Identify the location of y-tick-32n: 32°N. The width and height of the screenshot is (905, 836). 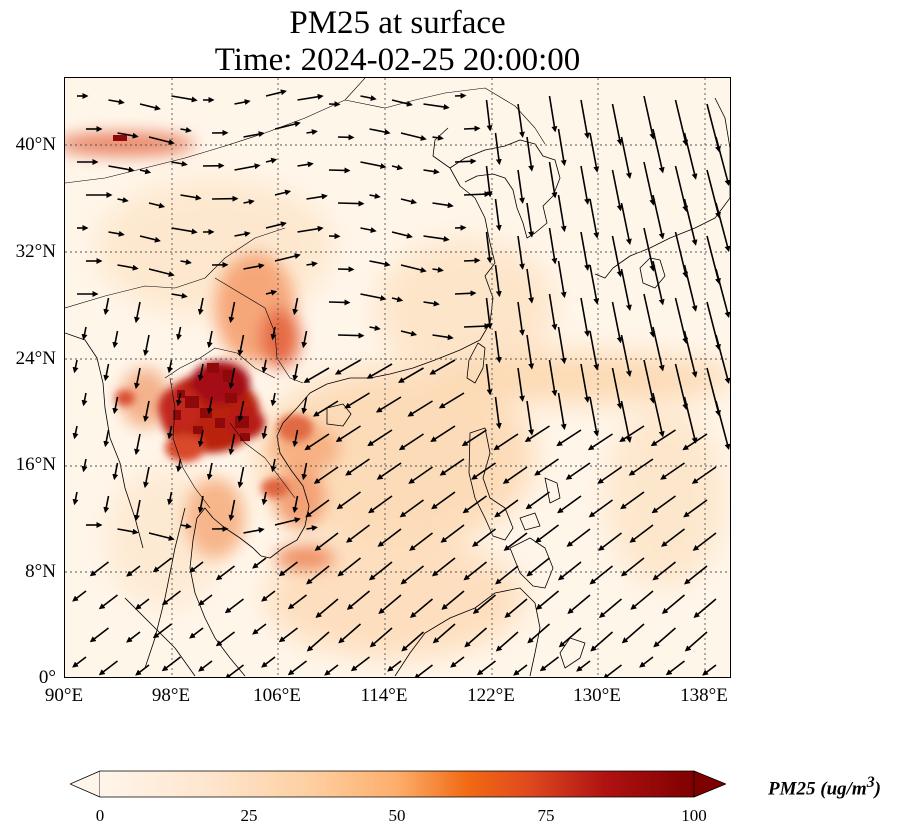
(35, 251).